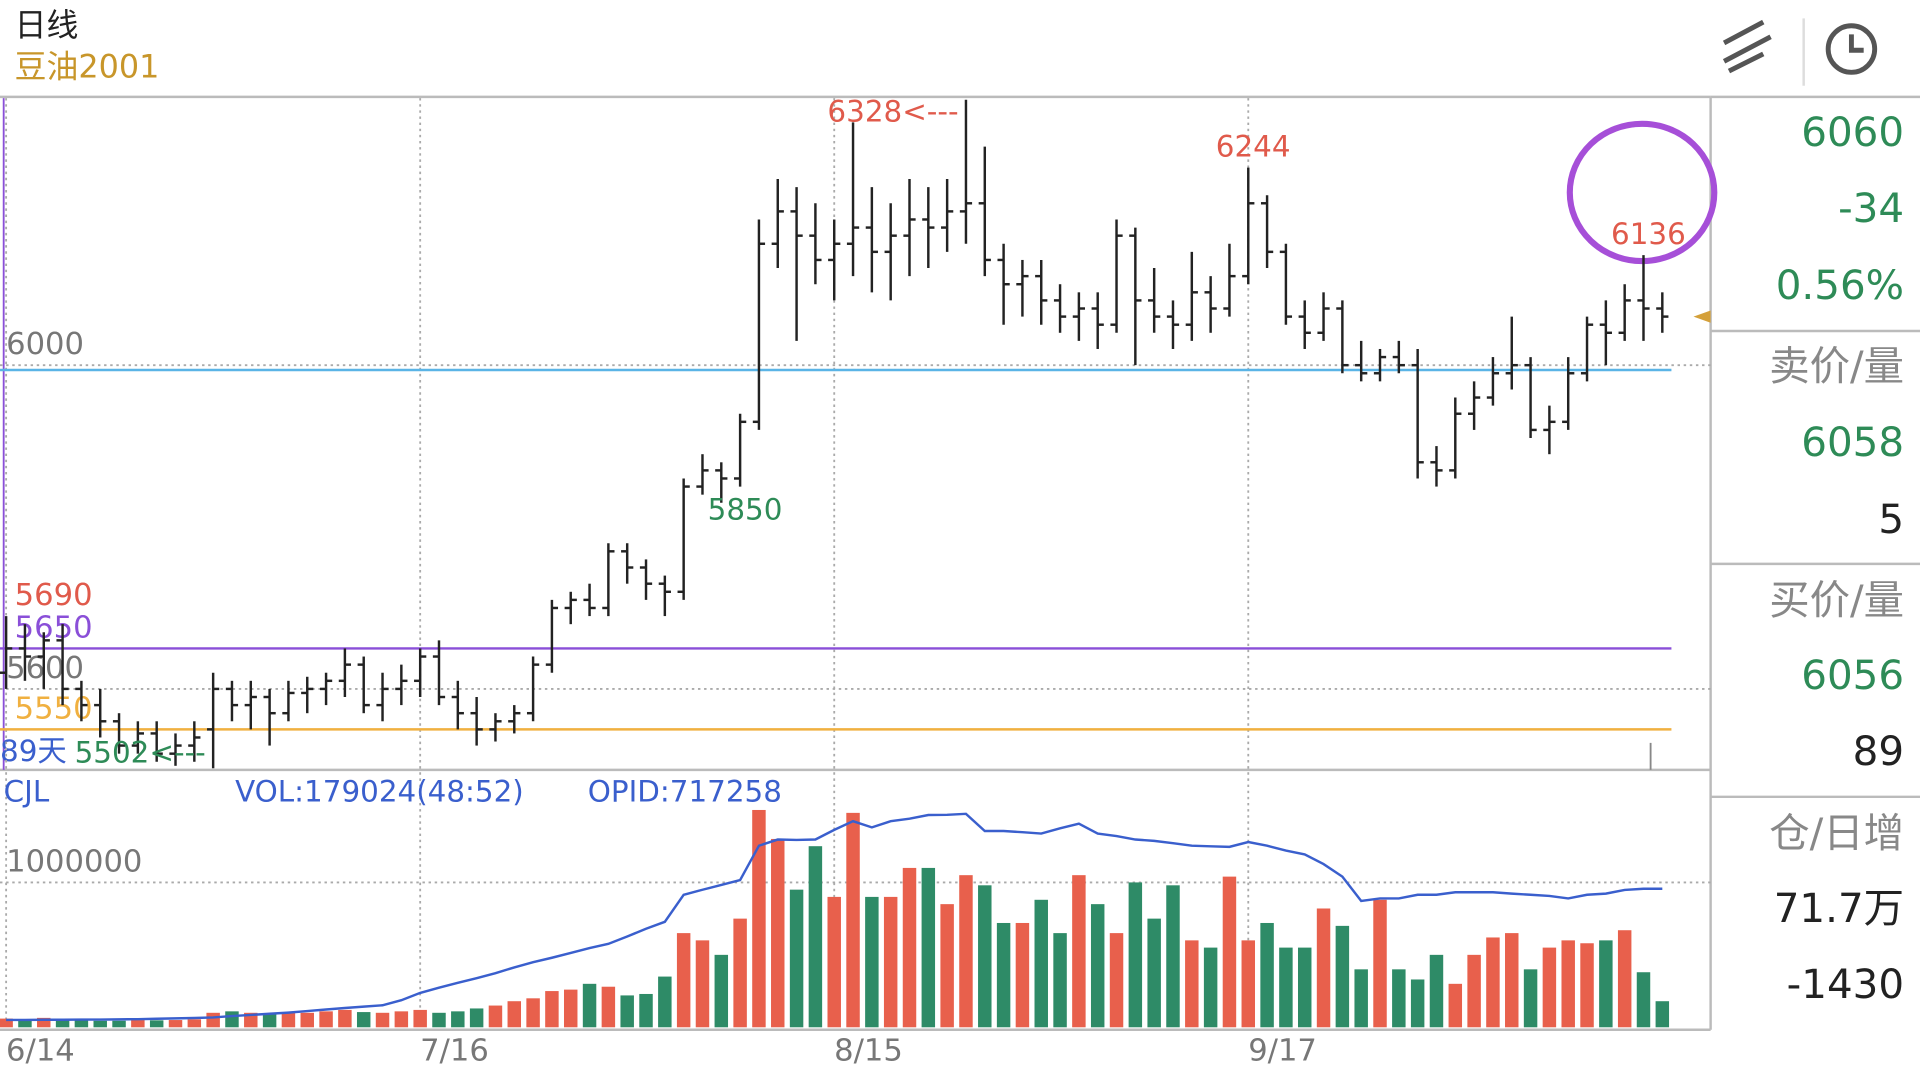 This screenshot has width=1920, height=1080. What do you see at coordinates (1871, 208) in the screenshot?
I see `change: -34` at bounding box center [1871, 208].